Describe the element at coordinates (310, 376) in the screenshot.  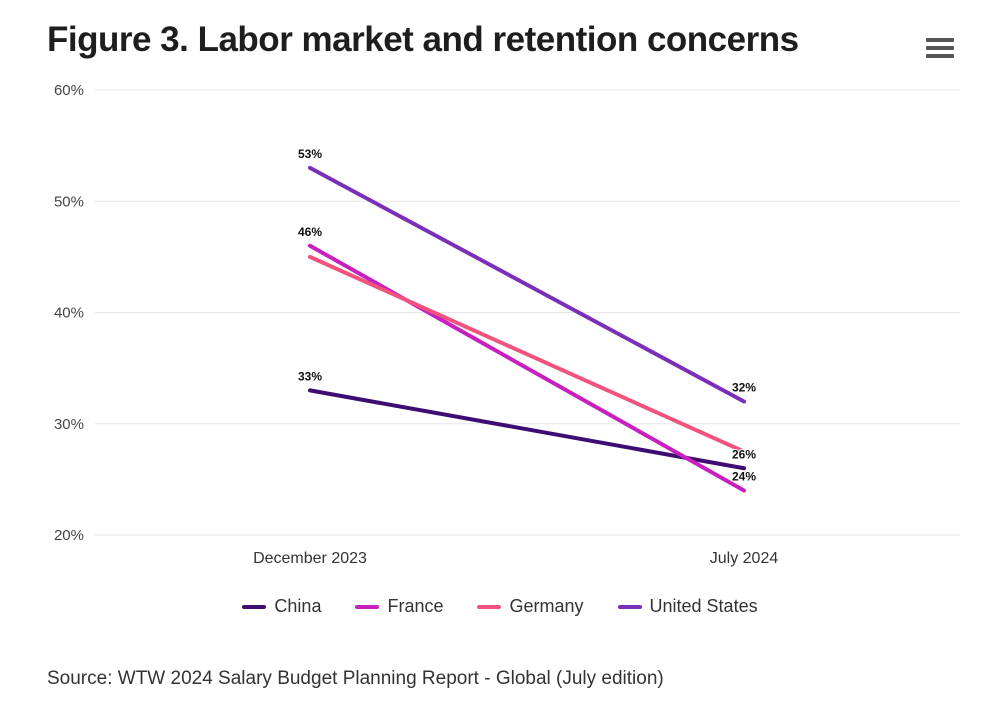
I see `data-label: 33%` at that location.